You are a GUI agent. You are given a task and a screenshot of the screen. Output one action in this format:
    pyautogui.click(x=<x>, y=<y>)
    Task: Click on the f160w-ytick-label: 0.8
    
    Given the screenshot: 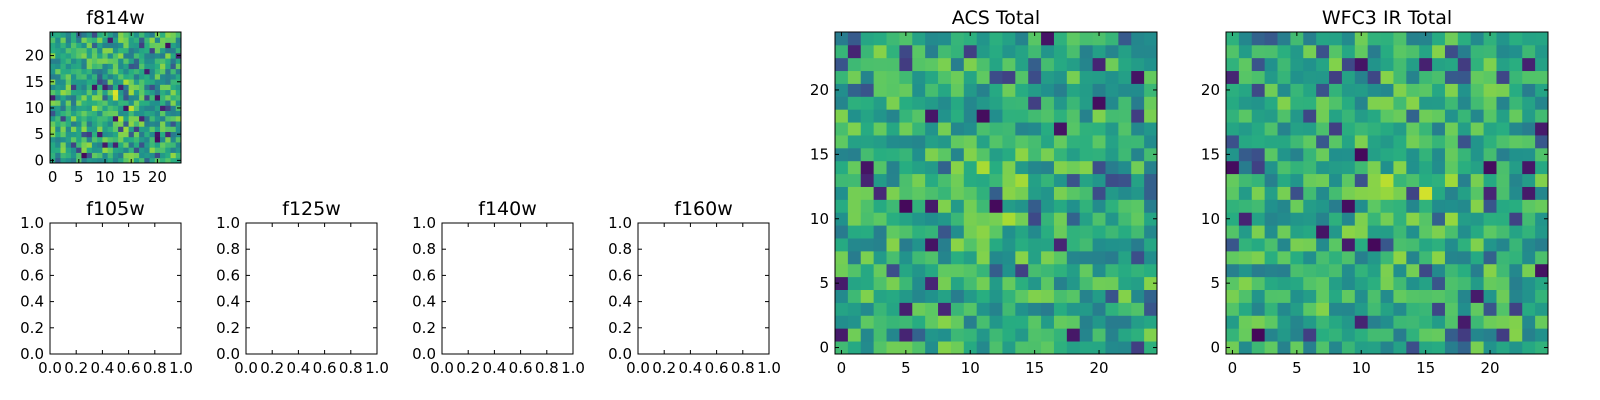 What is the action you would take?
    pyautogui.click(x=620, y=249)
    